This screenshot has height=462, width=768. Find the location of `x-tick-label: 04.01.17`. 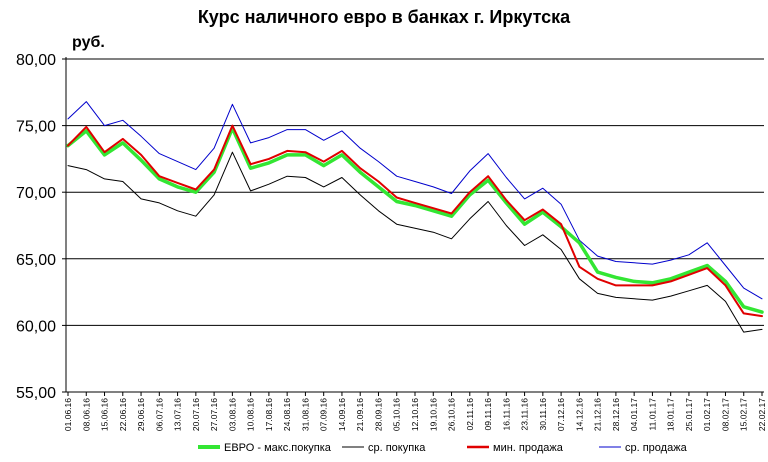

x-tick-label: 04.01.17 is located at coordinates (634, 414).